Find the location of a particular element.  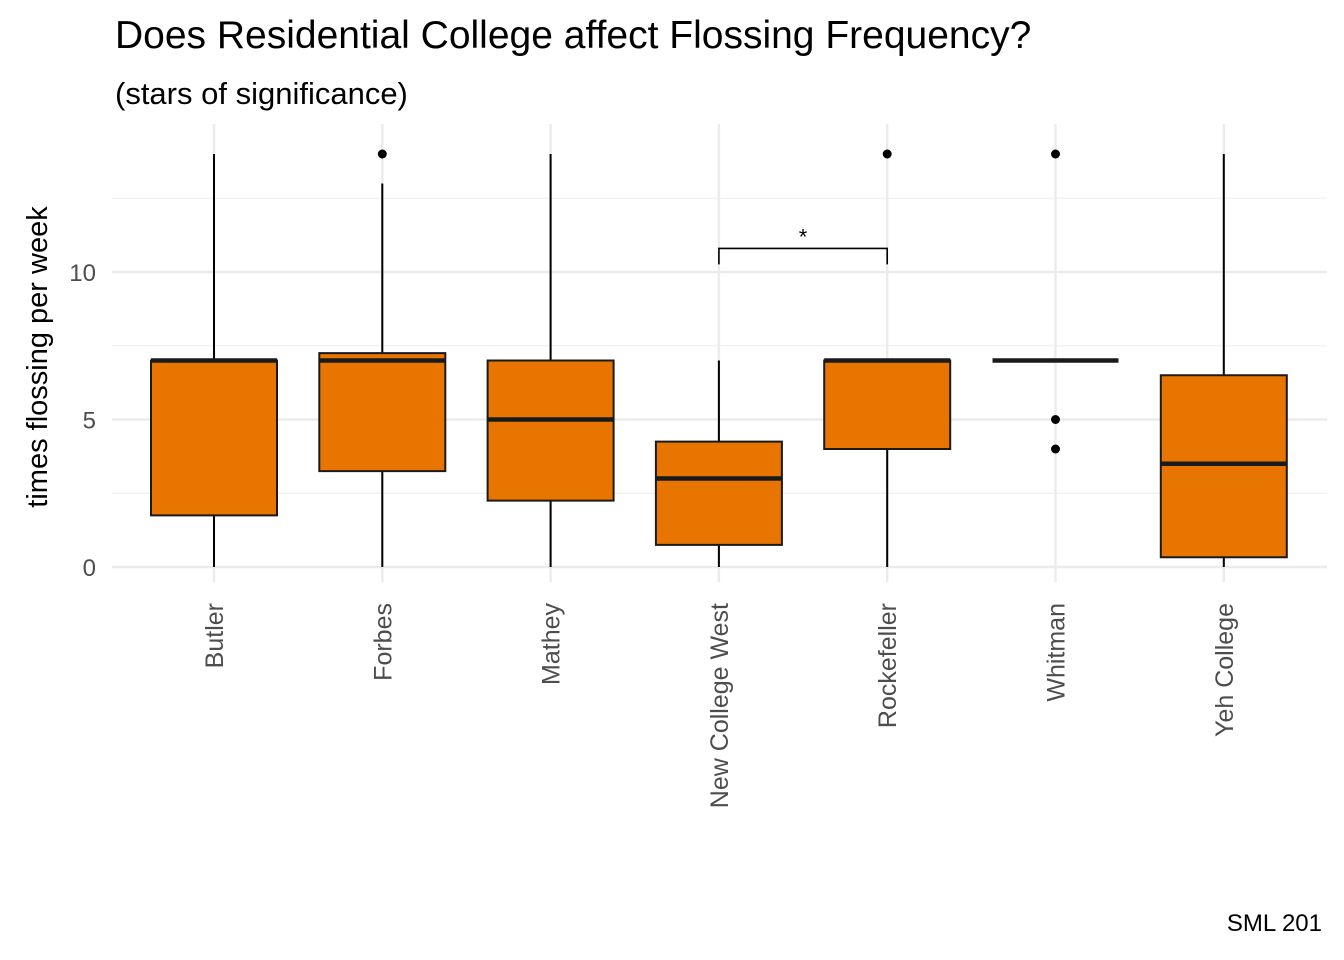

box-rockefeller is located at coordinates (887, 358).